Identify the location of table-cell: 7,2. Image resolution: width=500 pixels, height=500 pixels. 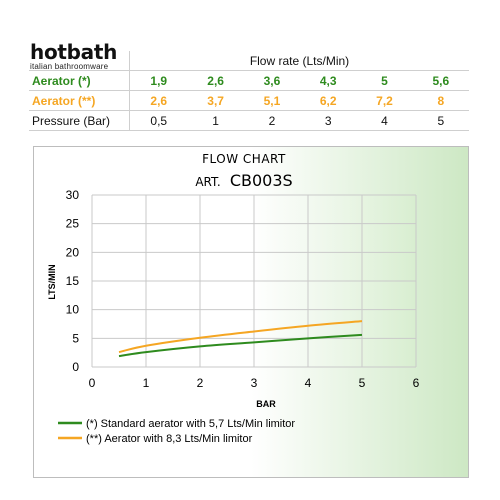
(384, 100).